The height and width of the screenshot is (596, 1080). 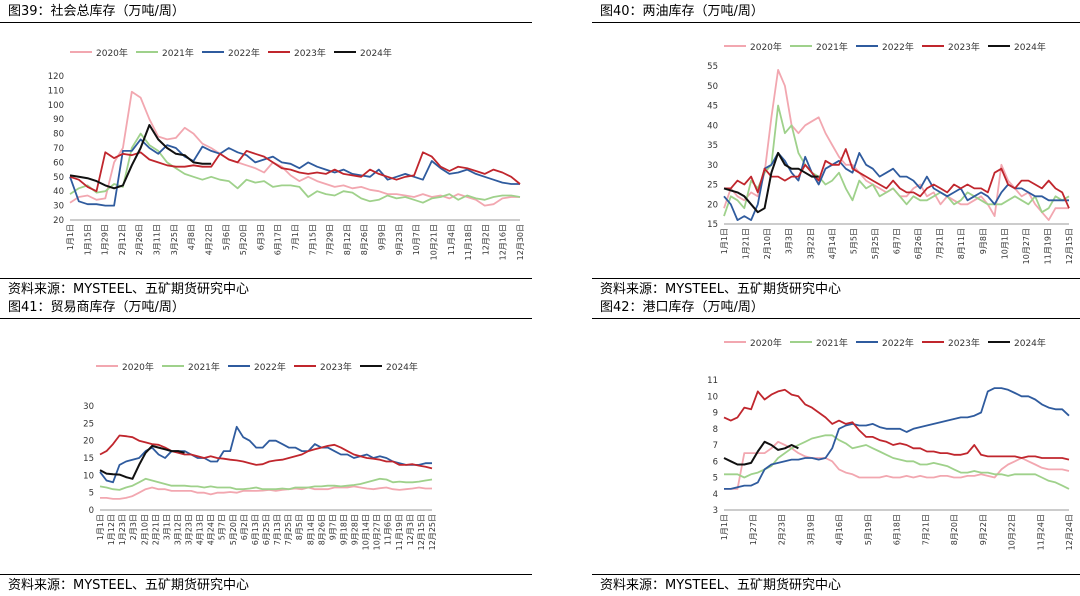 I want to click on series-line-2021, so click(x=896, y=160).